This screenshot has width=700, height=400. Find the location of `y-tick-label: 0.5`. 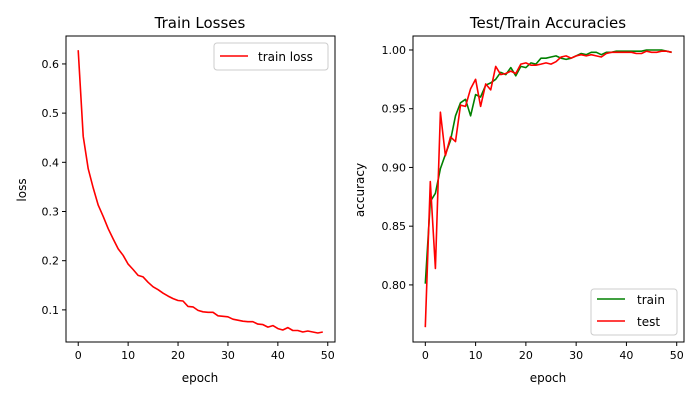

y-tick-label: 0.5 is located at coordinates (51, 113).